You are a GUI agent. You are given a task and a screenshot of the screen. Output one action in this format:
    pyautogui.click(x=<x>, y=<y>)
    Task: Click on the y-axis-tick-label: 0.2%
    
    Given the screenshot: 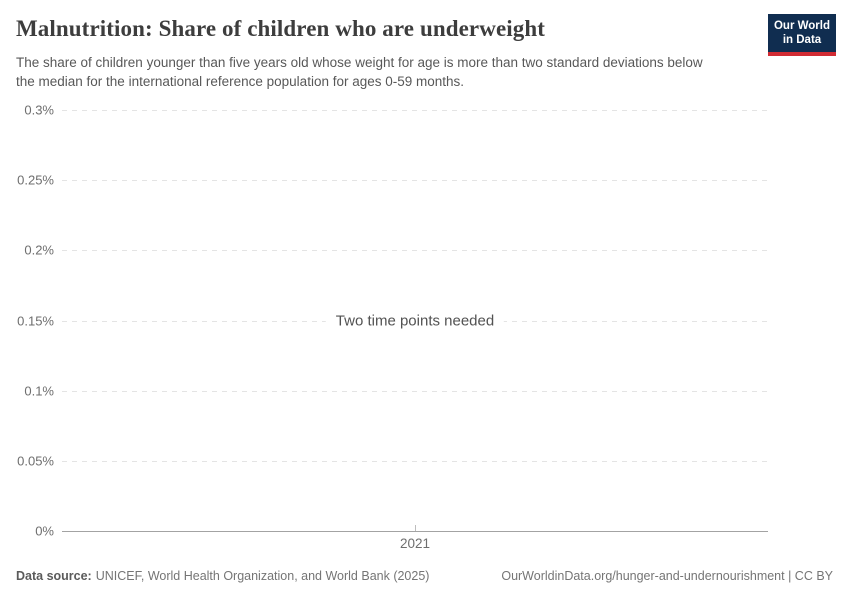 What is the action you would take?
    pyautogui.click(x=39, y=250)
    